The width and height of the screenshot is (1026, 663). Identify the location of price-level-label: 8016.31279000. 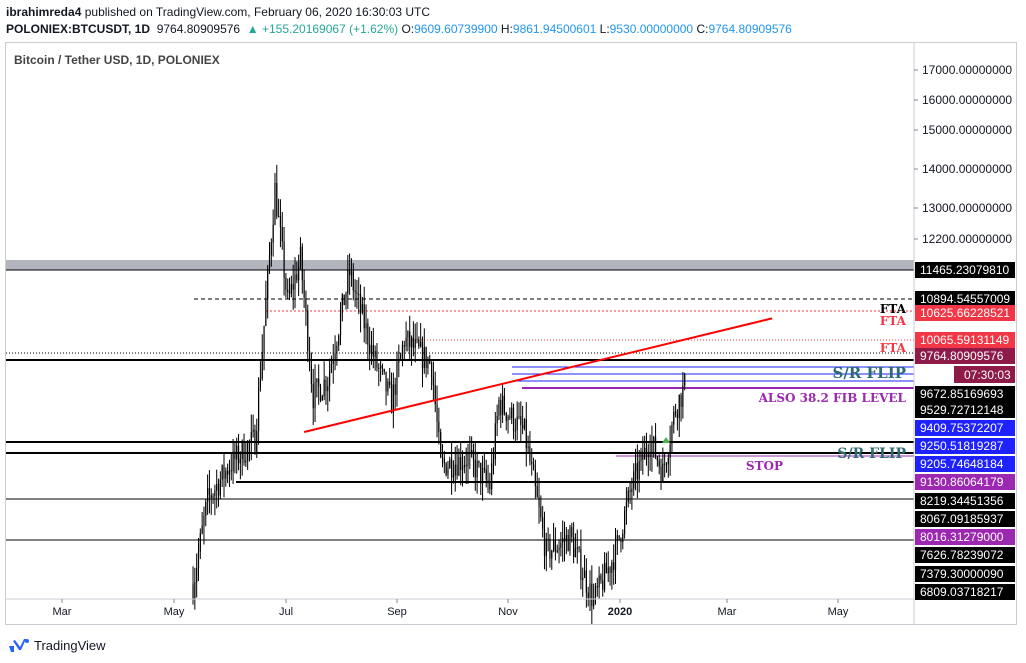
(962, 537).